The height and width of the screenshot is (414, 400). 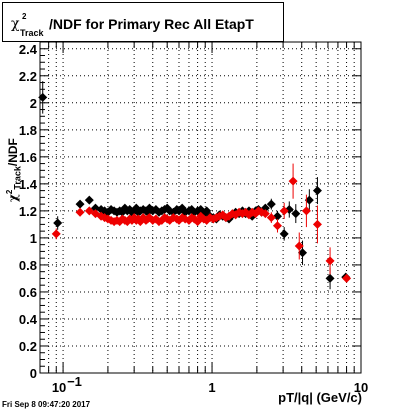 I want to click on title-subscript: Track, so click(x=32, y=33).